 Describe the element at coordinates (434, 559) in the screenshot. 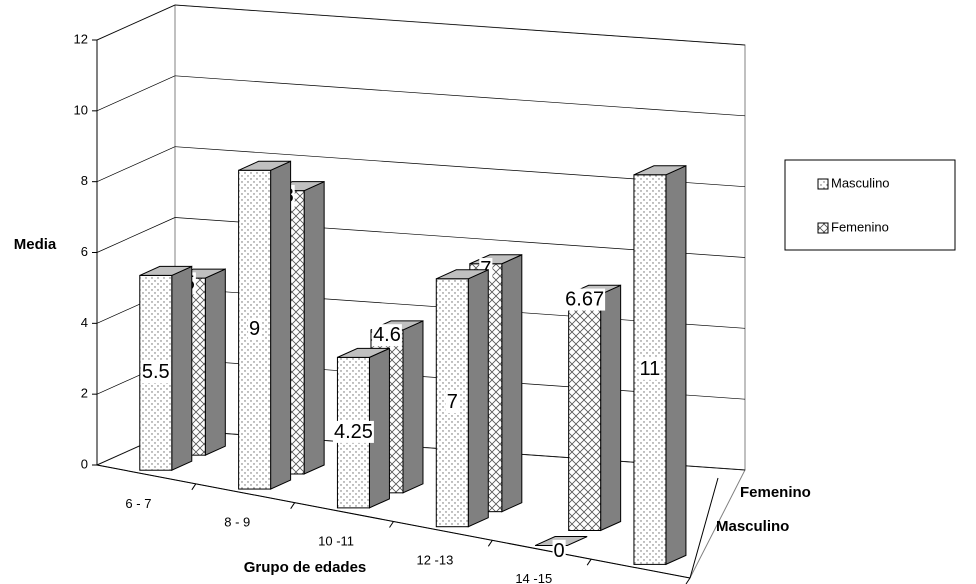

I see `x-tick-label: 12 -13` at that location.